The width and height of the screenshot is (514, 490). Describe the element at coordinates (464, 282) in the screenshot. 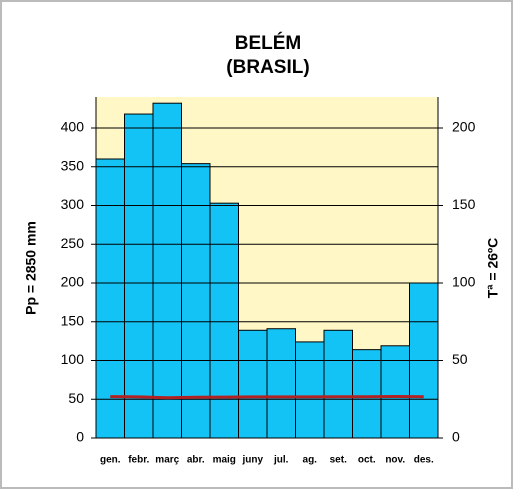

I see `y2-tick-label: 100` at that location.